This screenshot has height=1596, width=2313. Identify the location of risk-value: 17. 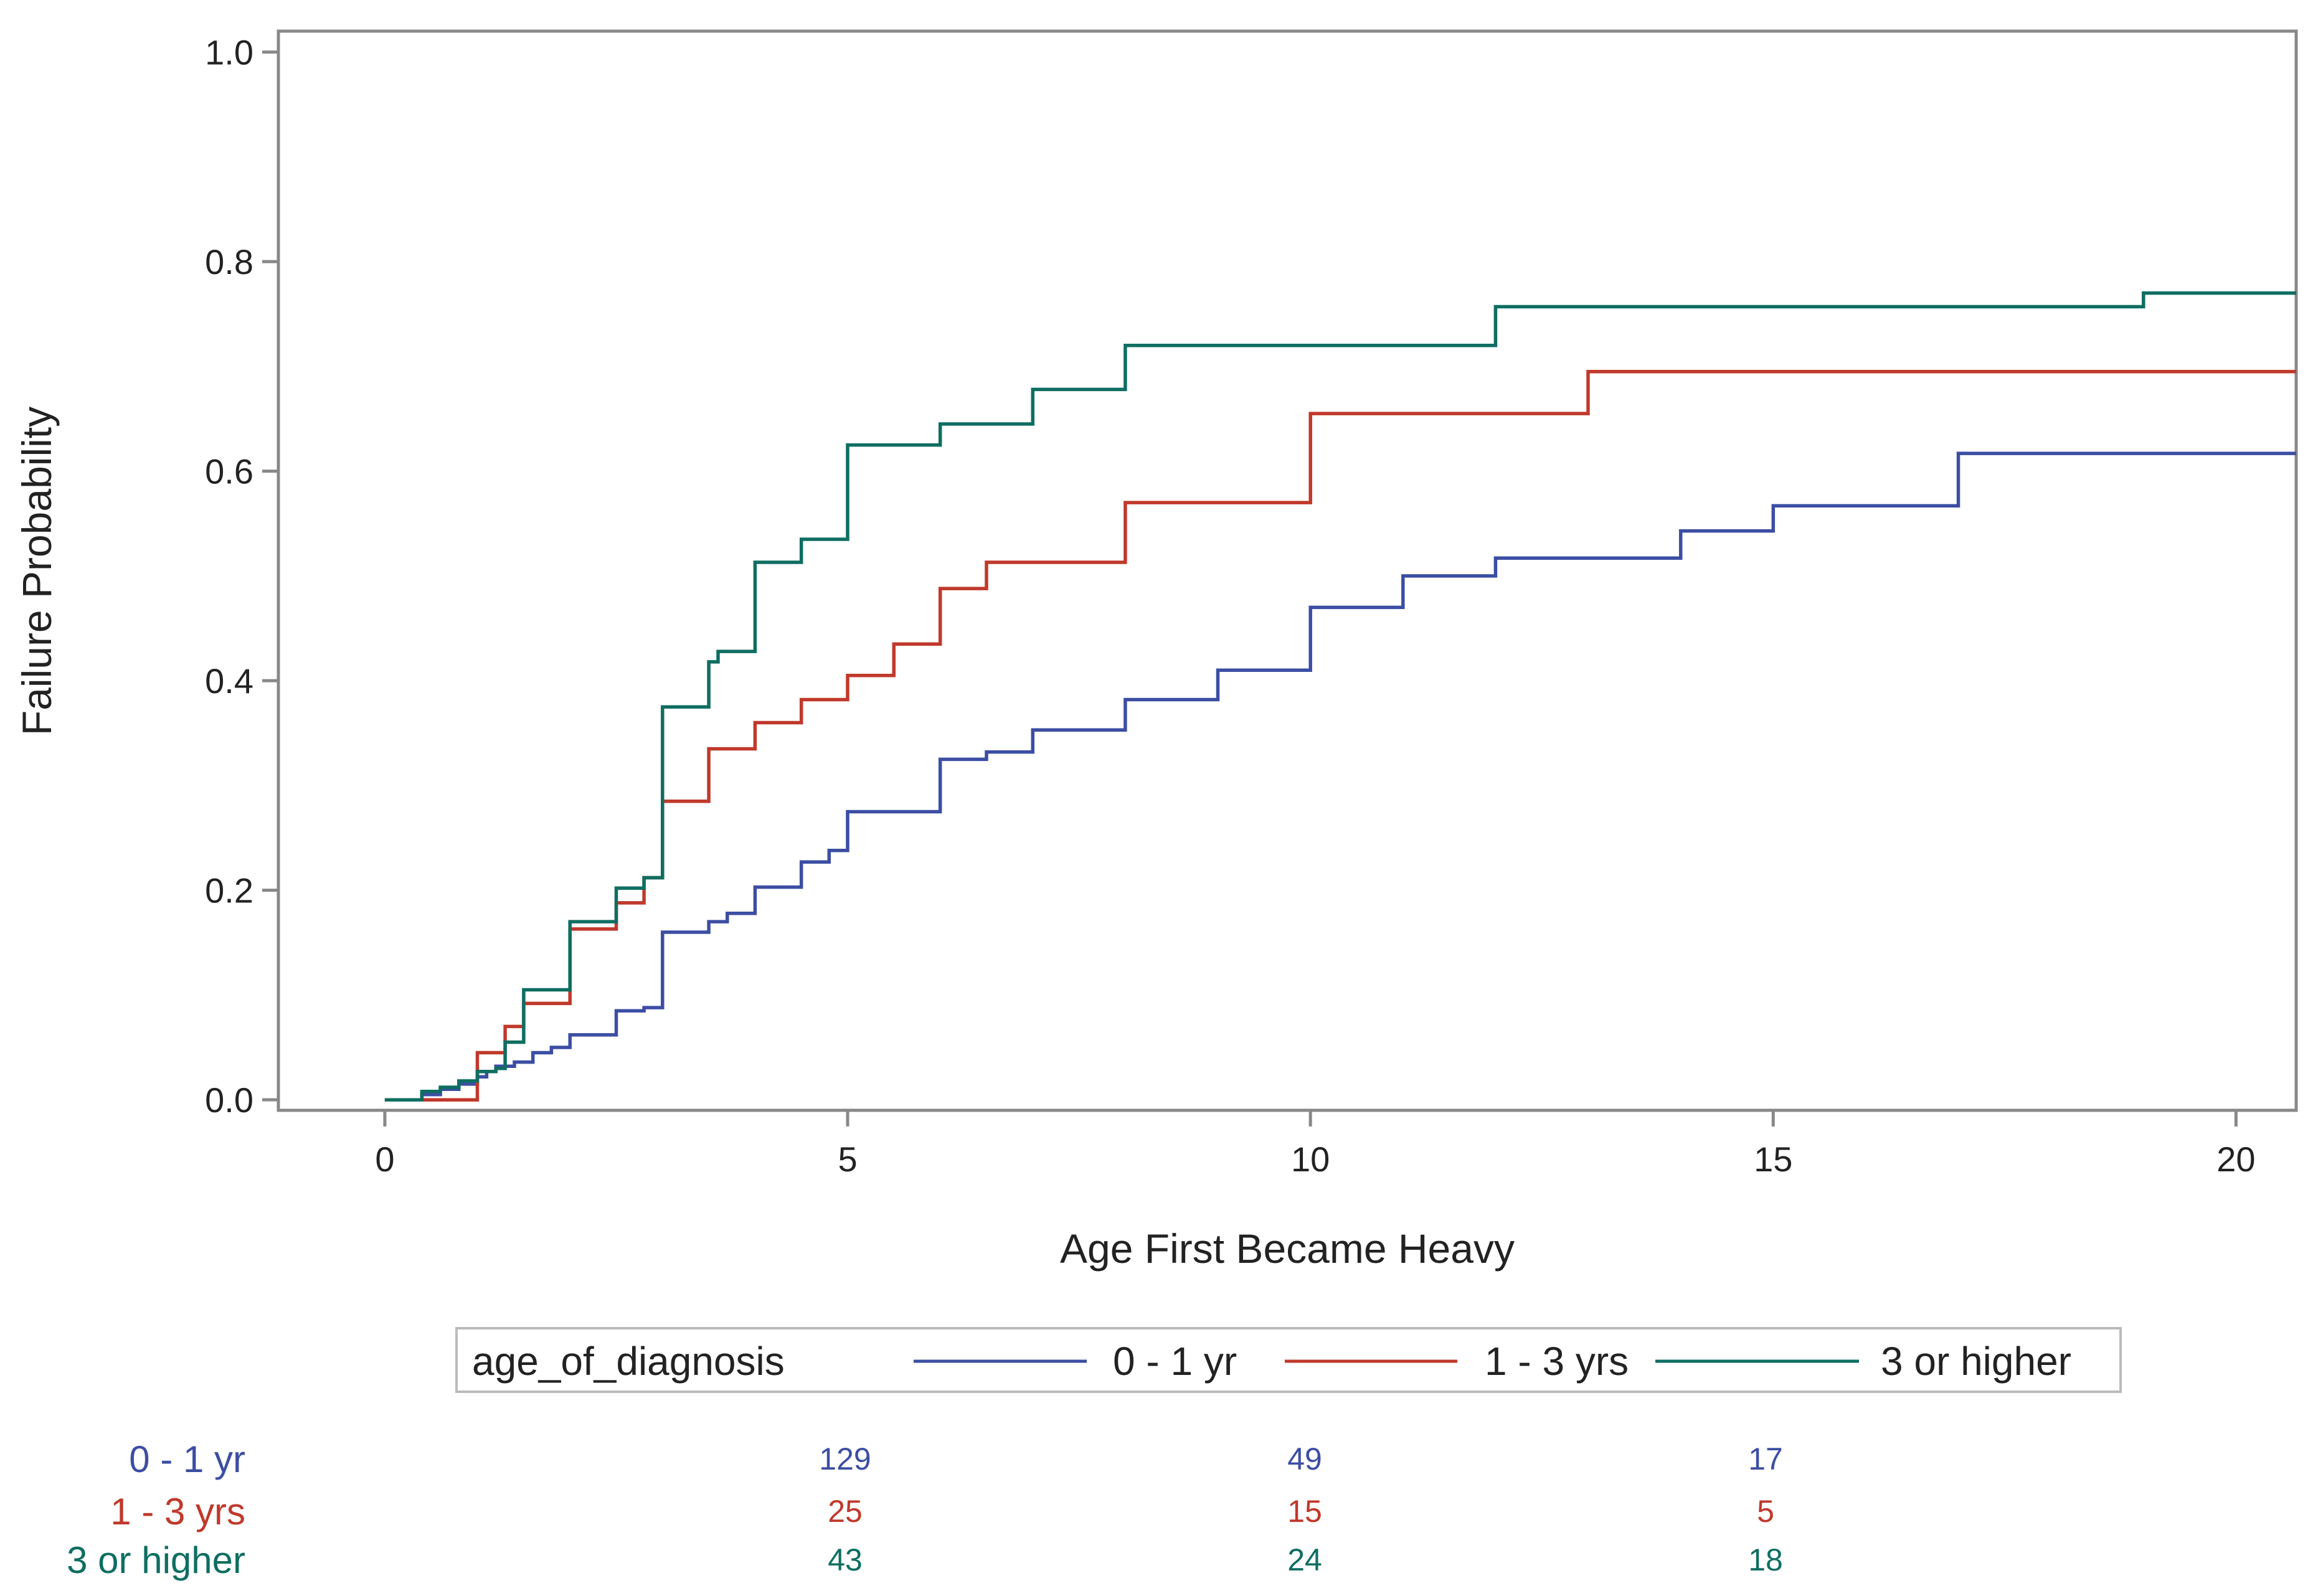
(1766, 1459).